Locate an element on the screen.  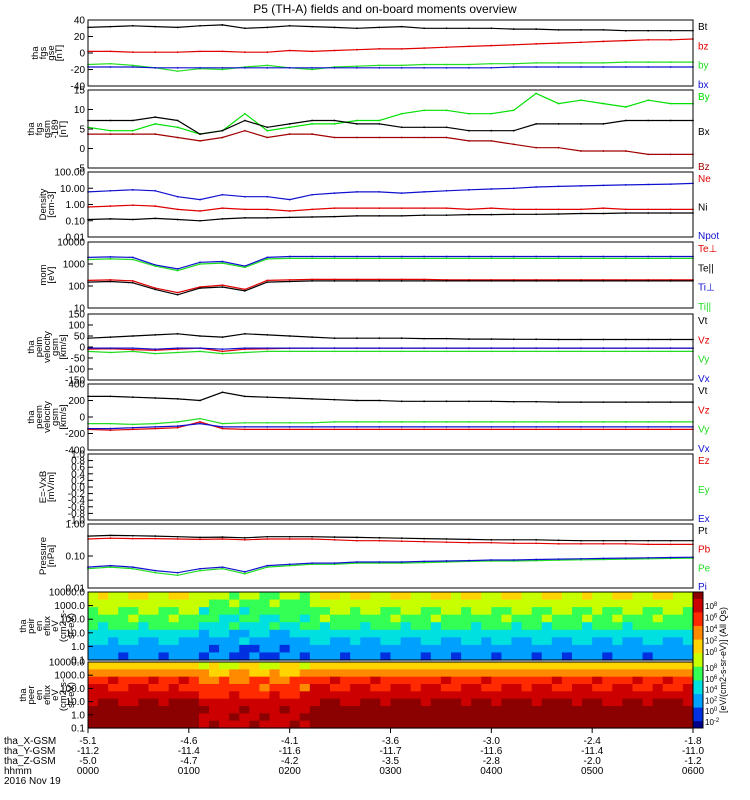
colorbar-tick-label: 106 is located at coordinates (711, 679).